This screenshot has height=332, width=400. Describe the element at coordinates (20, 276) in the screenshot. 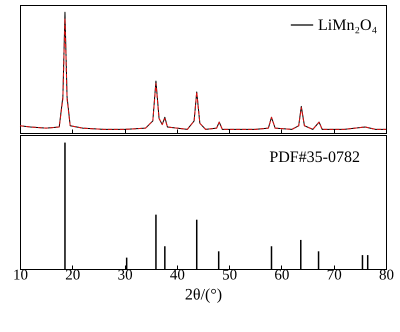

I see `x-tick-label: 10` at that location.